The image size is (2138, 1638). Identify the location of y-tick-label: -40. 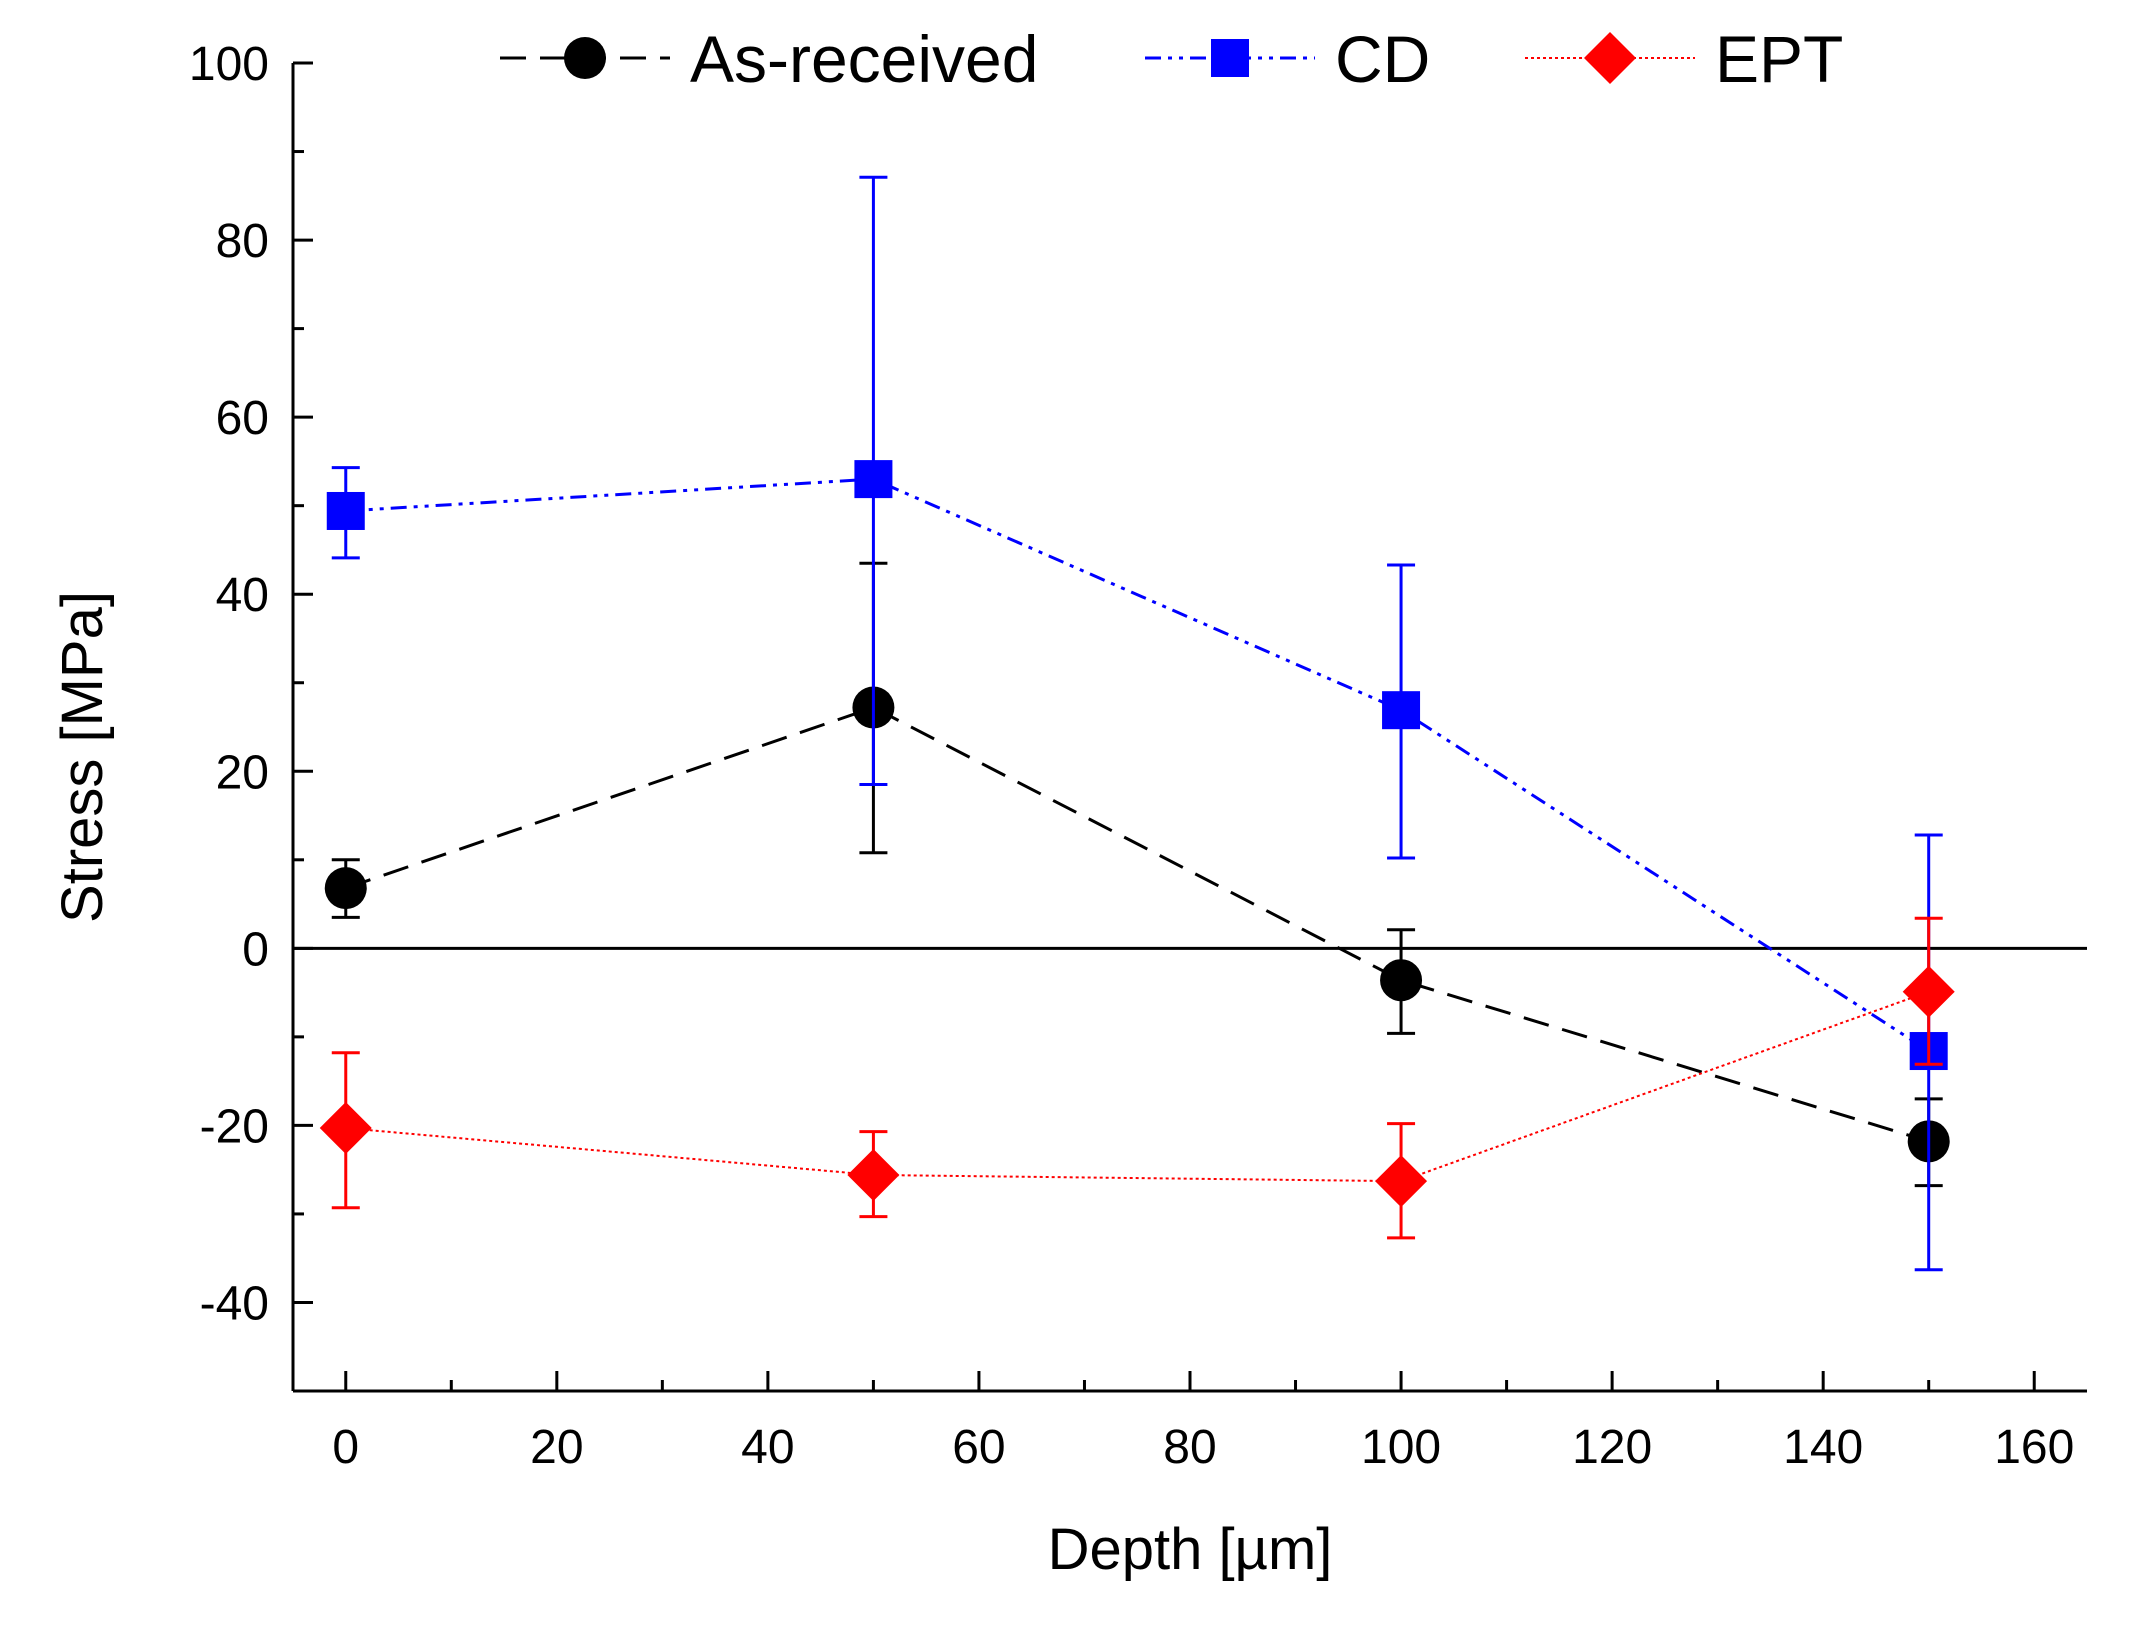
(234, 1303).